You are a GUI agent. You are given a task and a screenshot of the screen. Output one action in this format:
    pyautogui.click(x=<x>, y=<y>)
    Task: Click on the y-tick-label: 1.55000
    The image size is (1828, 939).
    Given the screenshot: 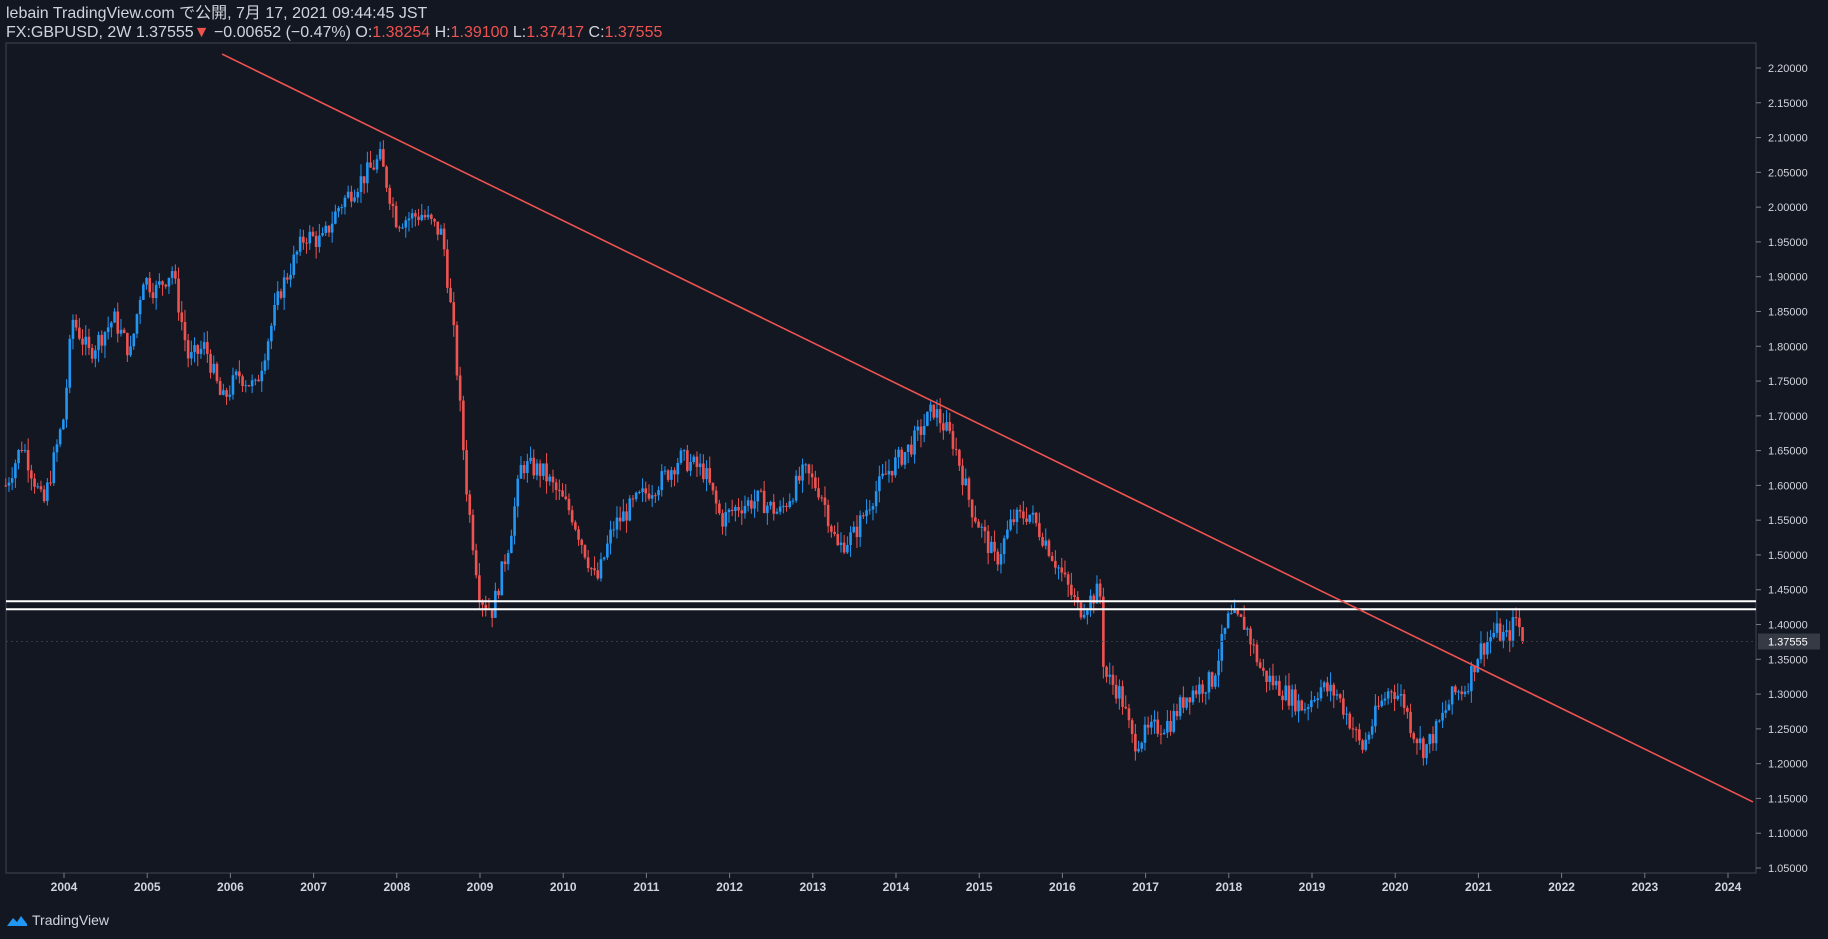 What is the action you would take?
    pyautogui.click(x=1788, y=521)
    